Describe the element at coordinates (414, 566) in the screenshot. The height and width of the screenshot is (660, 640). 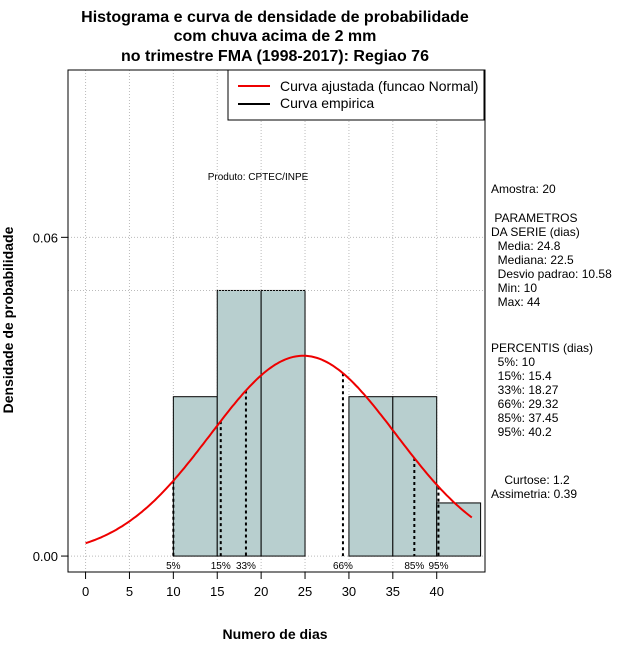
I see `percentile-label: 85%` at that location.